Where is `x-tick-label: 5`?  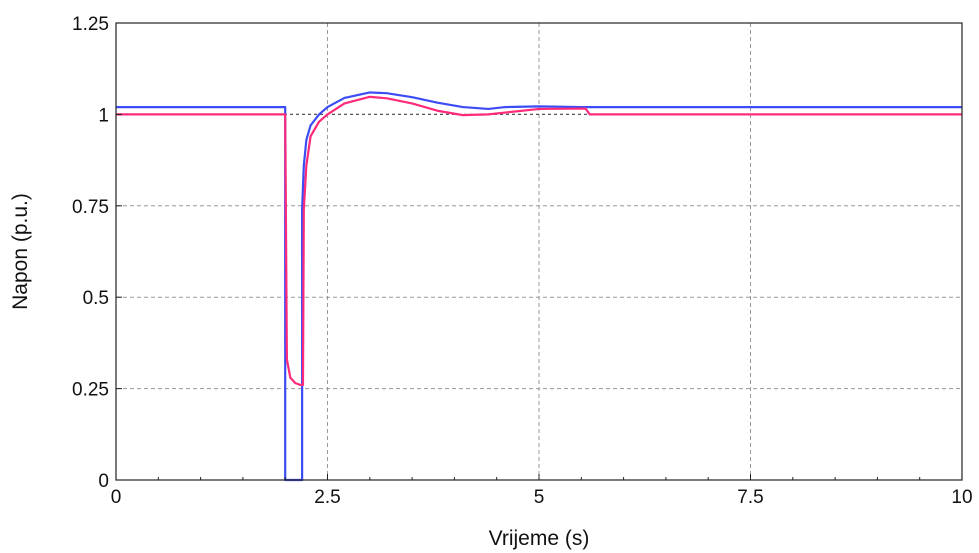 x-tick-label: 5 is located at coordinates (539, 497).